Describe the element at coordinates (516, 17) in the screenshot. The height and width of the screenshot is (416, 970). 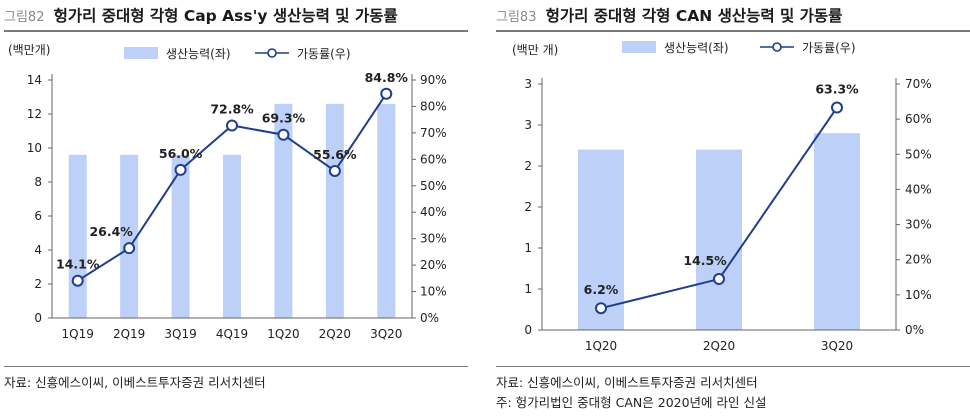
I see `figure-number: 그림83` at that location.